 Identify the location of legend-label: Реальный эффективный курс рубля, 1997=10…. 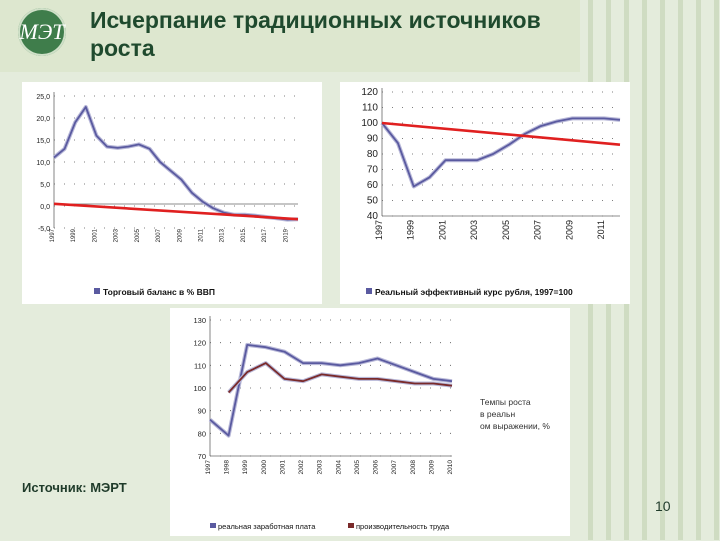
(474, 292).